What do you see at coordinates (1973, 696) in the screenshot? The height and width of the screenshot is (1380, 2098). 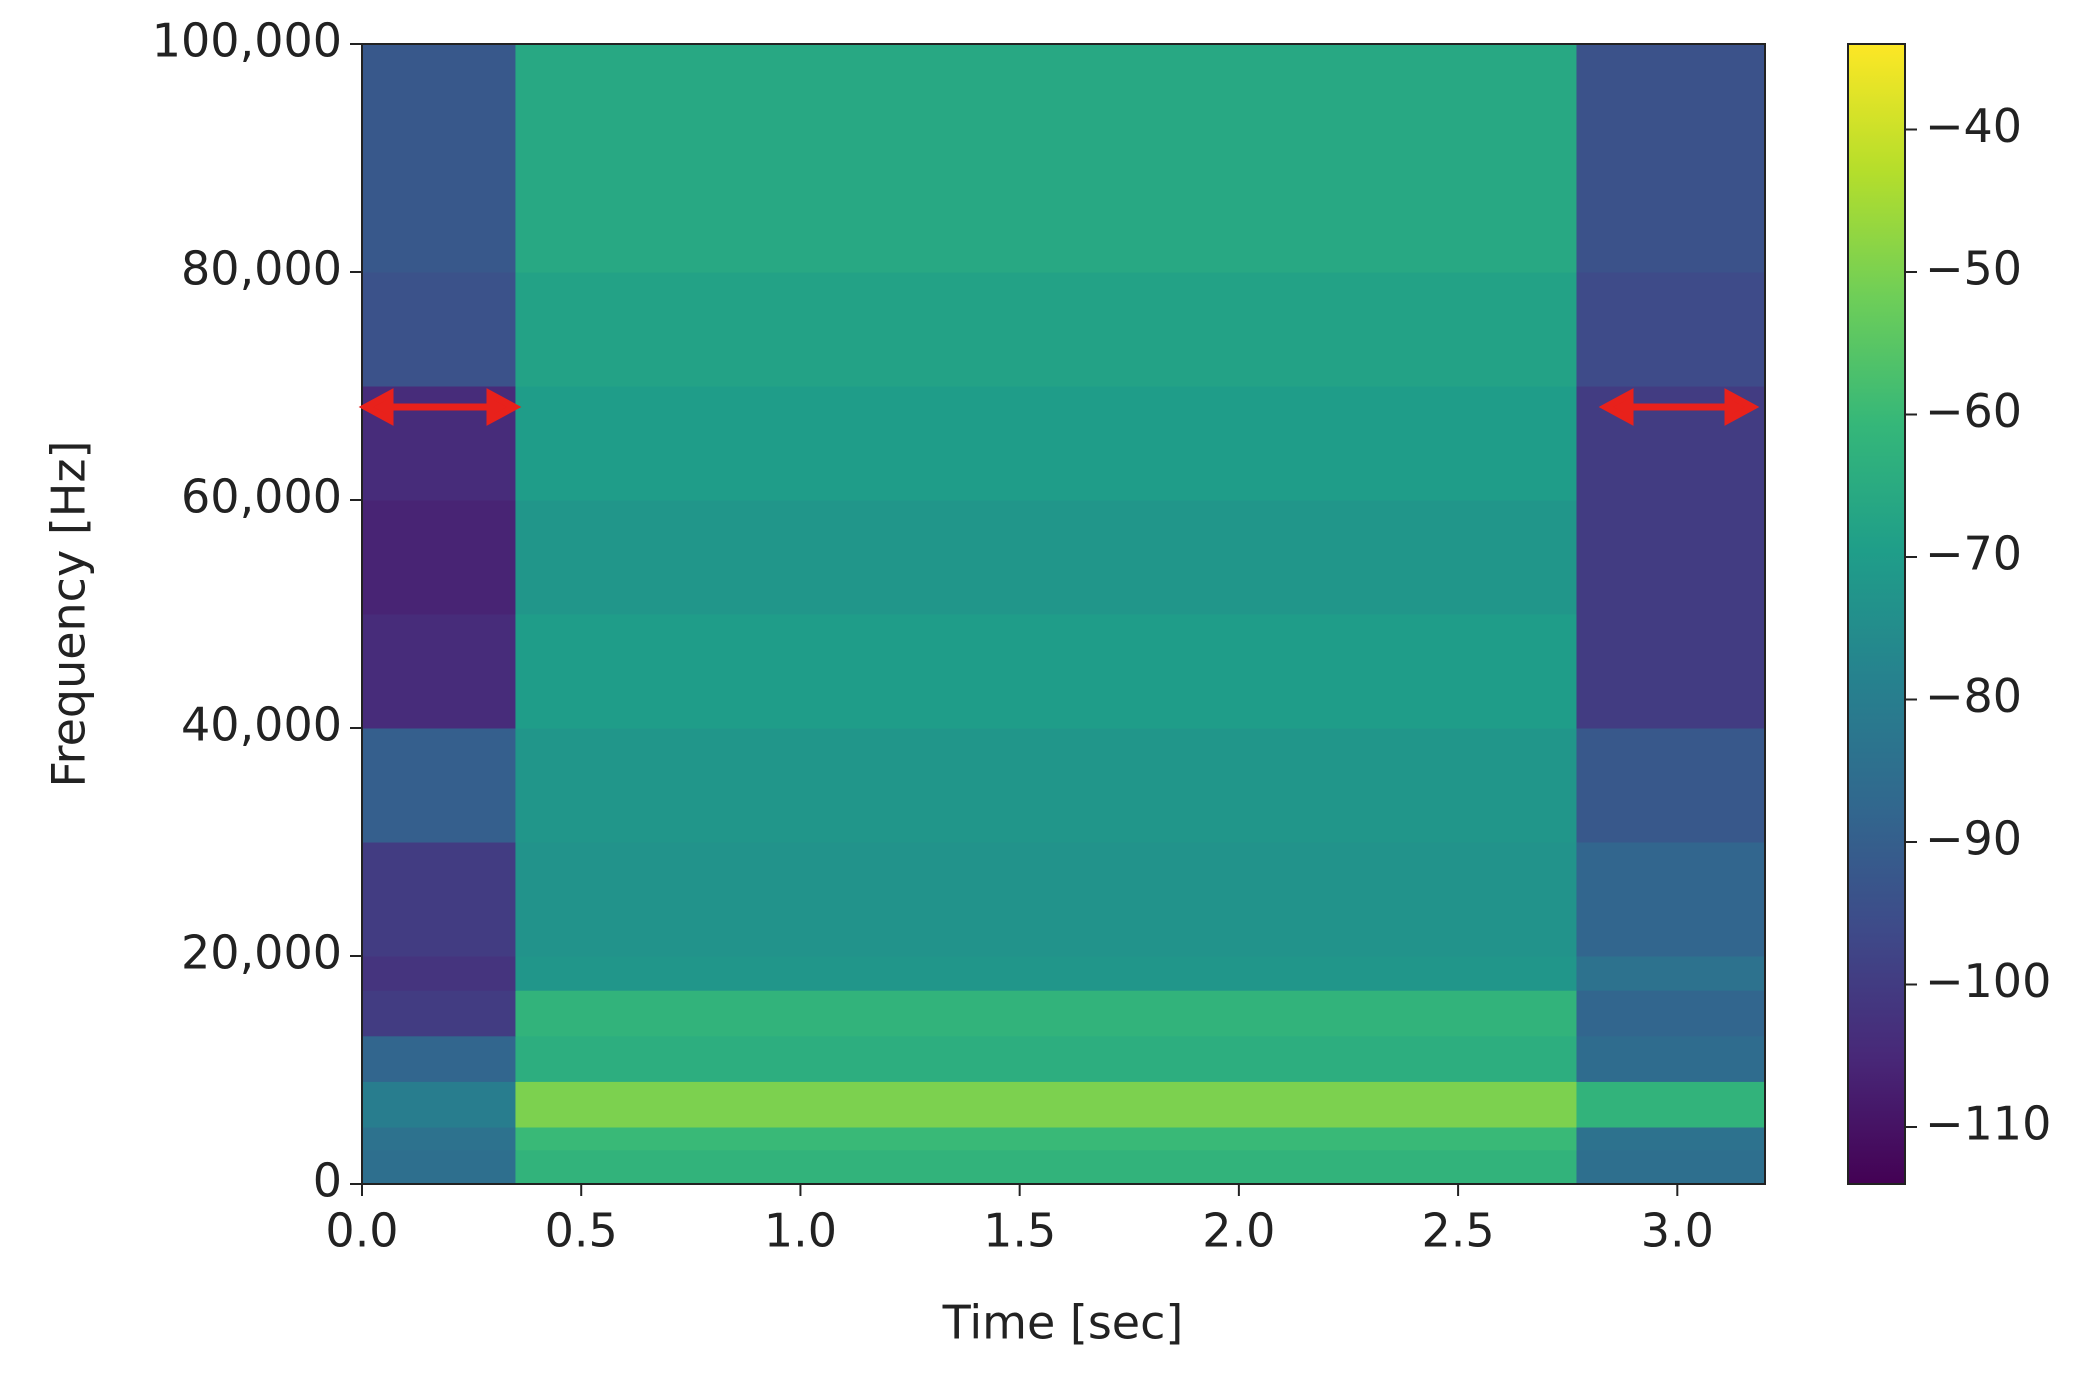 I see `colorbar-tick-label: −80` at bounding box center [1973, 696].